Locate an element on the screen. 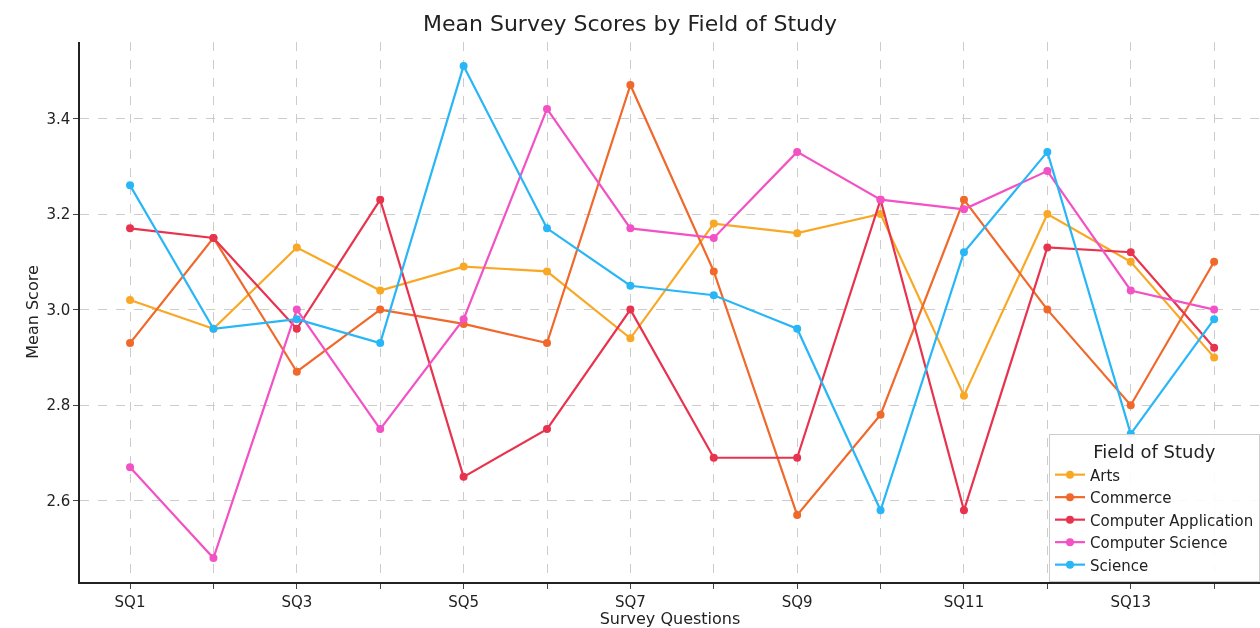 This screenshot has height=628, width=1260. legend-title: Field of Study is located at coordinates (1154, 452).